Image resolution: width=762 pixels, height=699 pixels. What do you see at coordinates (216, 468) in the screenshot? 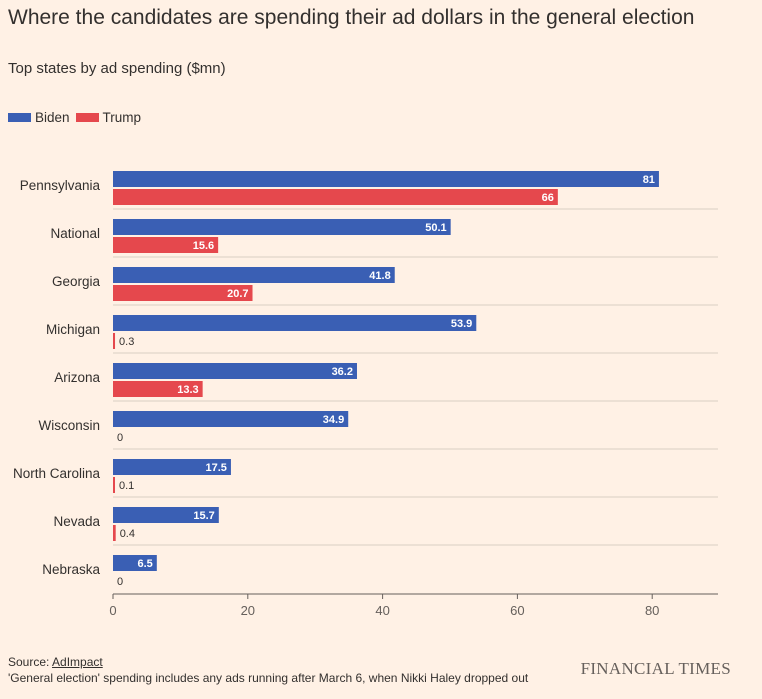
I see `data-label-biden-north-carolina: 17.5` at bounding box center [216, 468].